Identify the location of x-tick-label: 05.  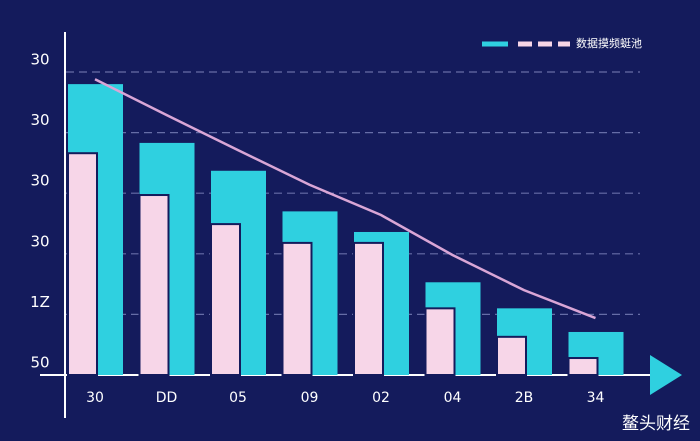
(238, 398).